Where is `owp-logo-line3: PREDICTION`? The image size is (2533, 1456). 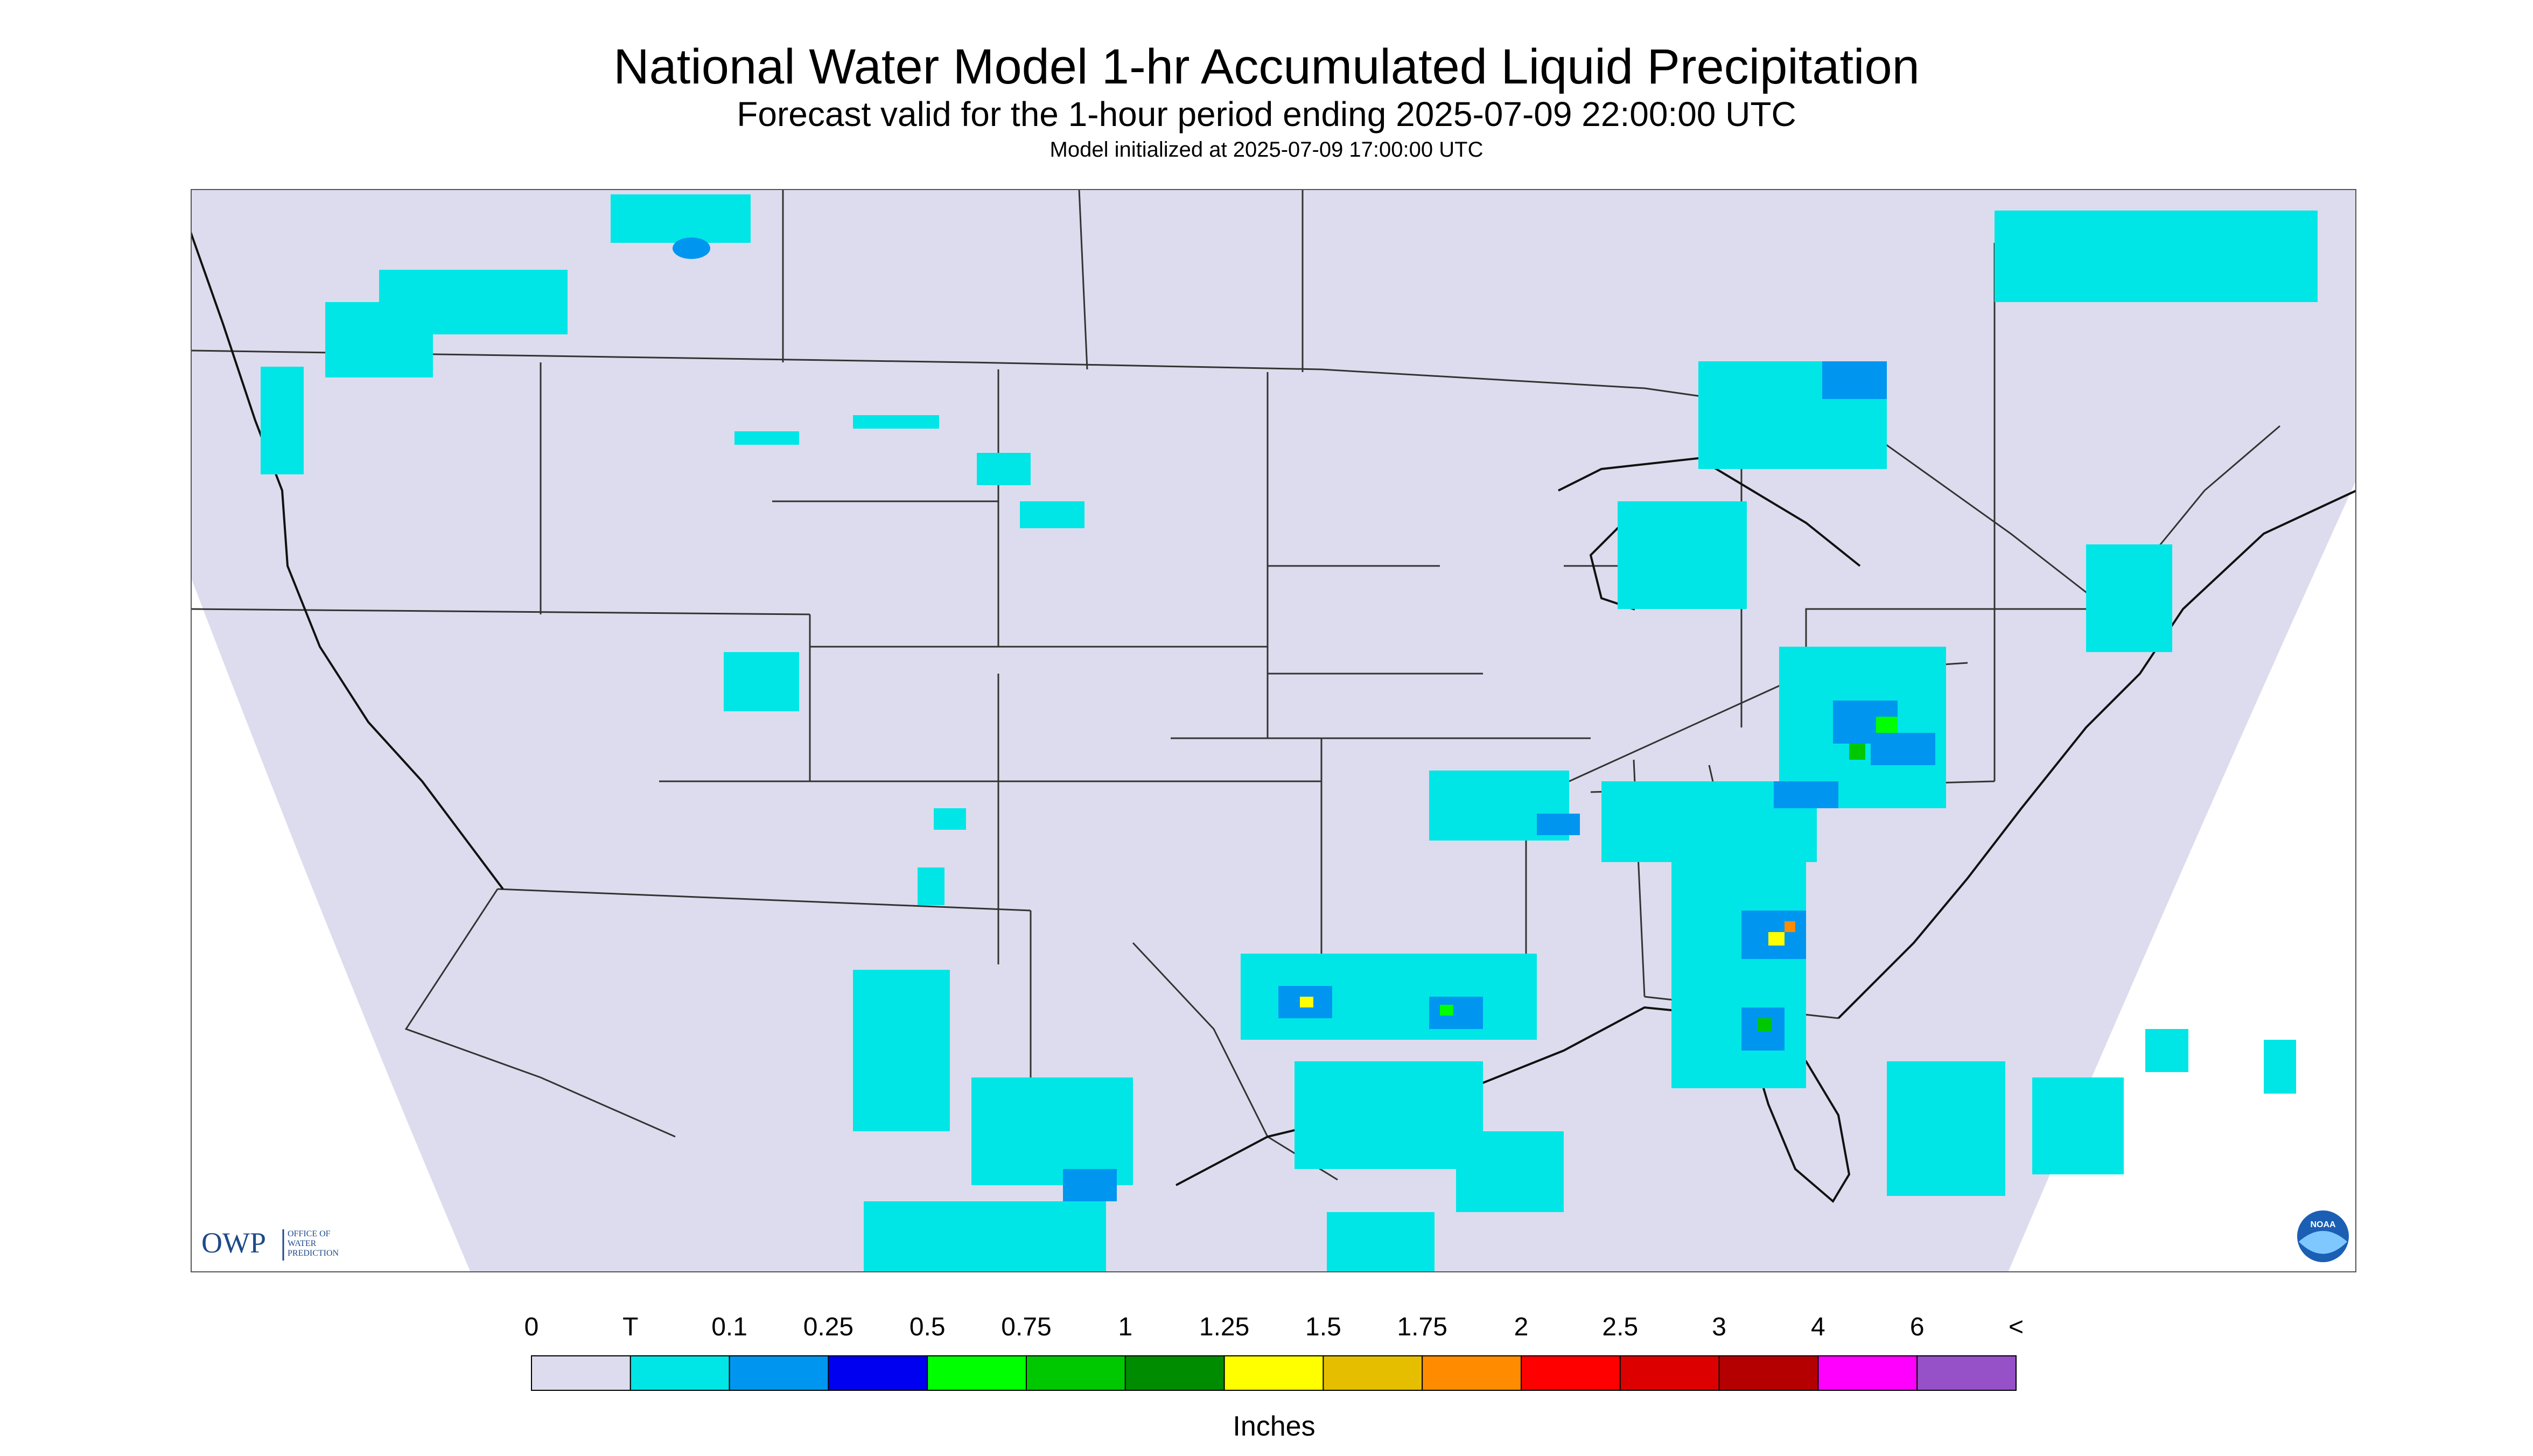
owp-logo-line3: PREDICTION is located at coordinates (314, 1253).